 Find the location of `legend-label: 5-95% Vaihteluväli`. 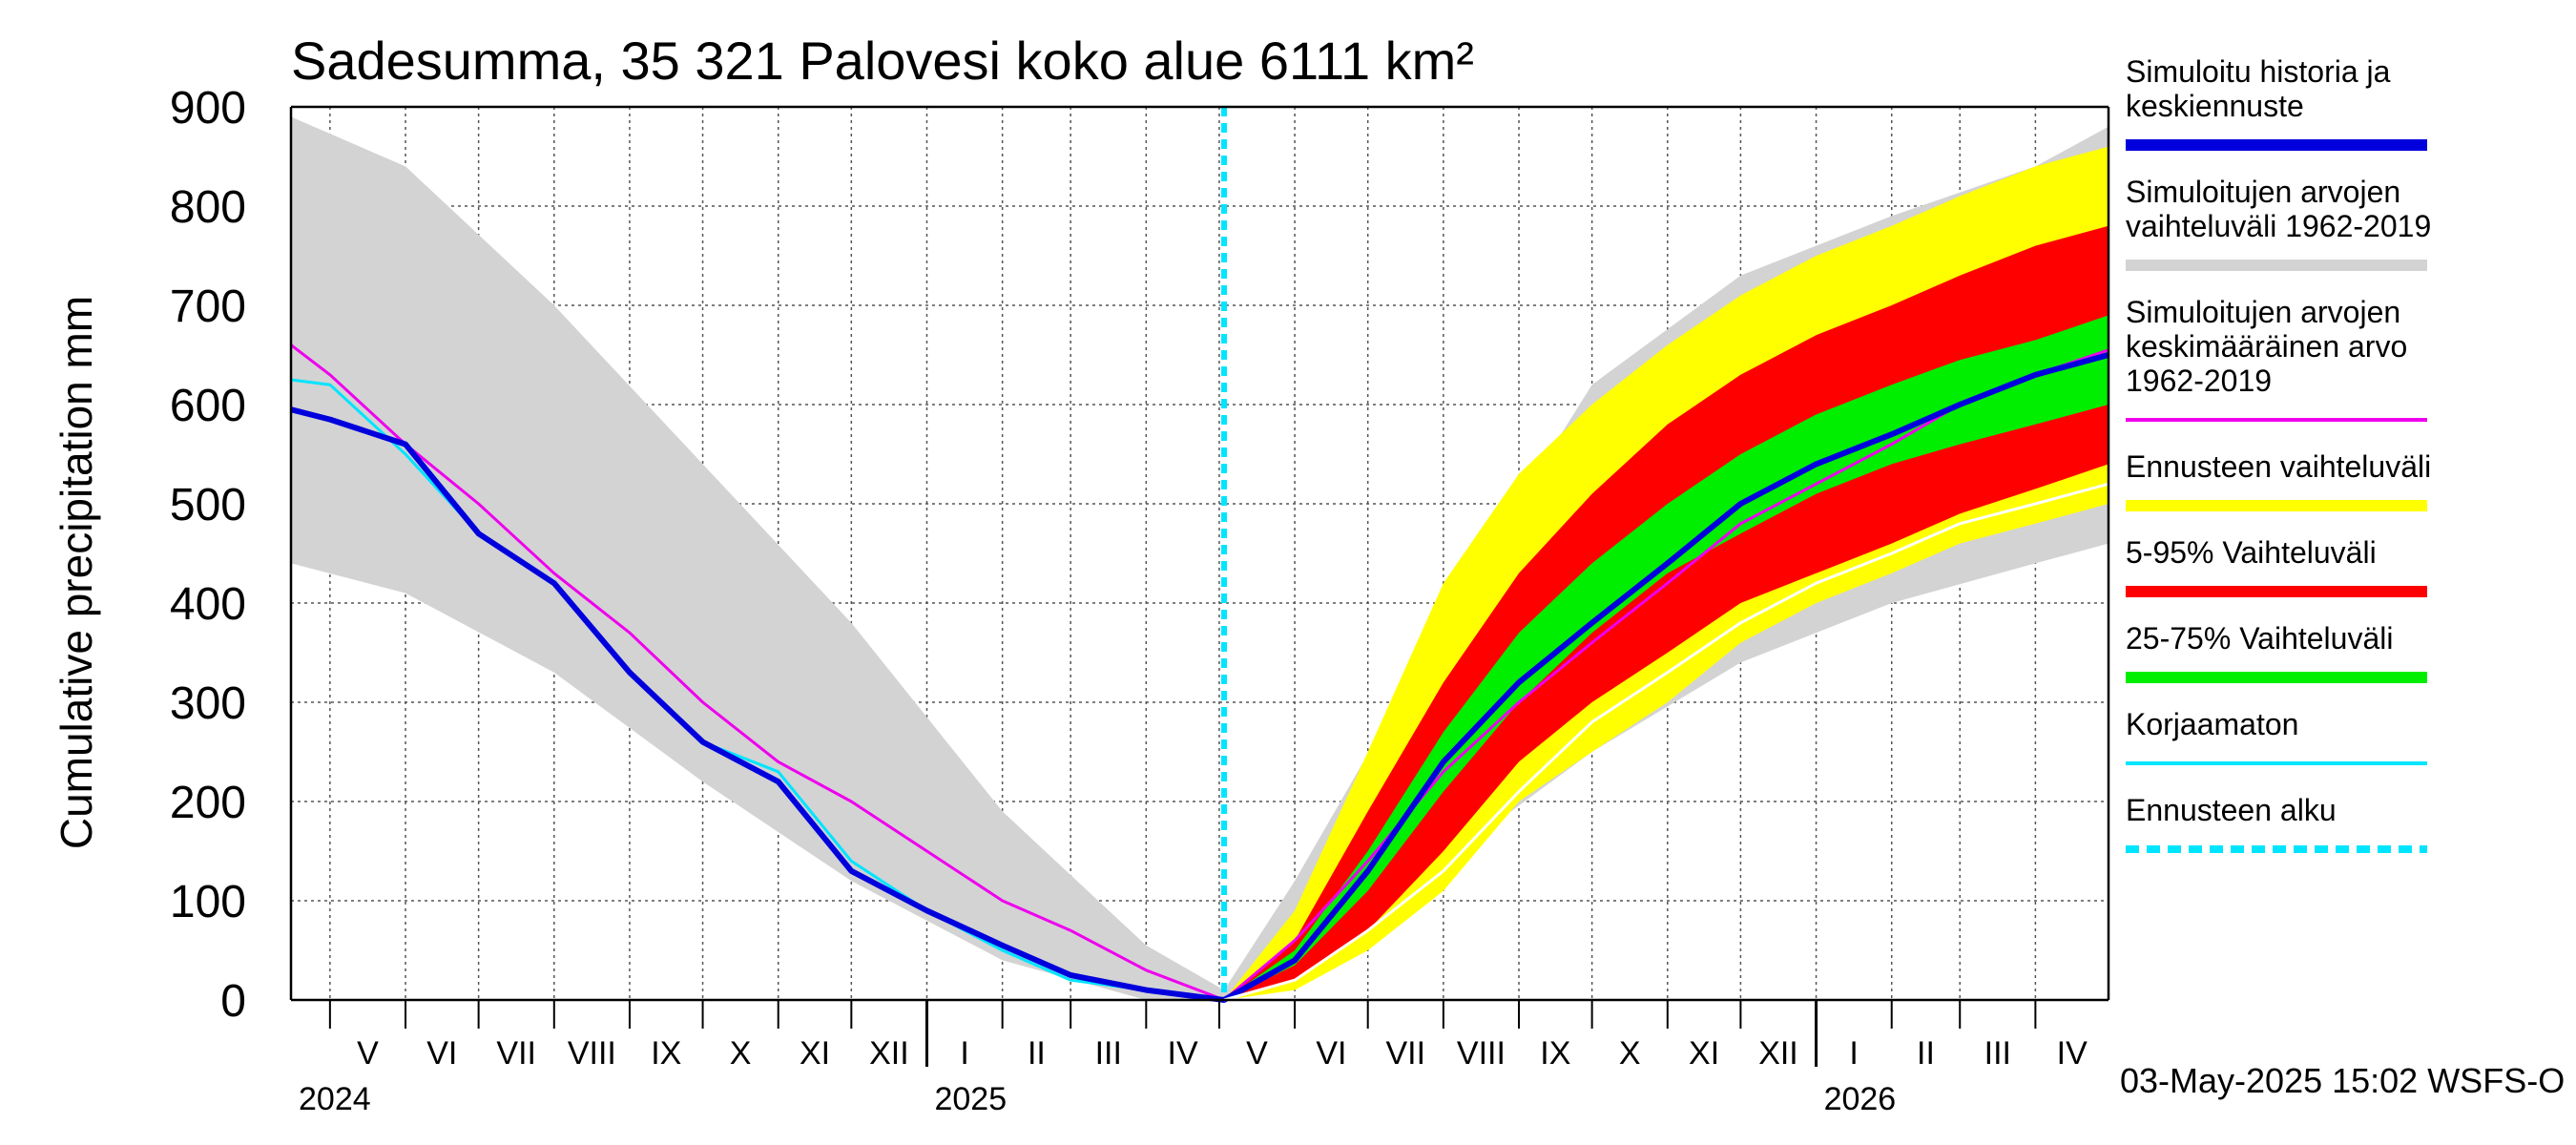

legend-label: 5-95% Vaihteluväli is located at coordinates (2251, 553).